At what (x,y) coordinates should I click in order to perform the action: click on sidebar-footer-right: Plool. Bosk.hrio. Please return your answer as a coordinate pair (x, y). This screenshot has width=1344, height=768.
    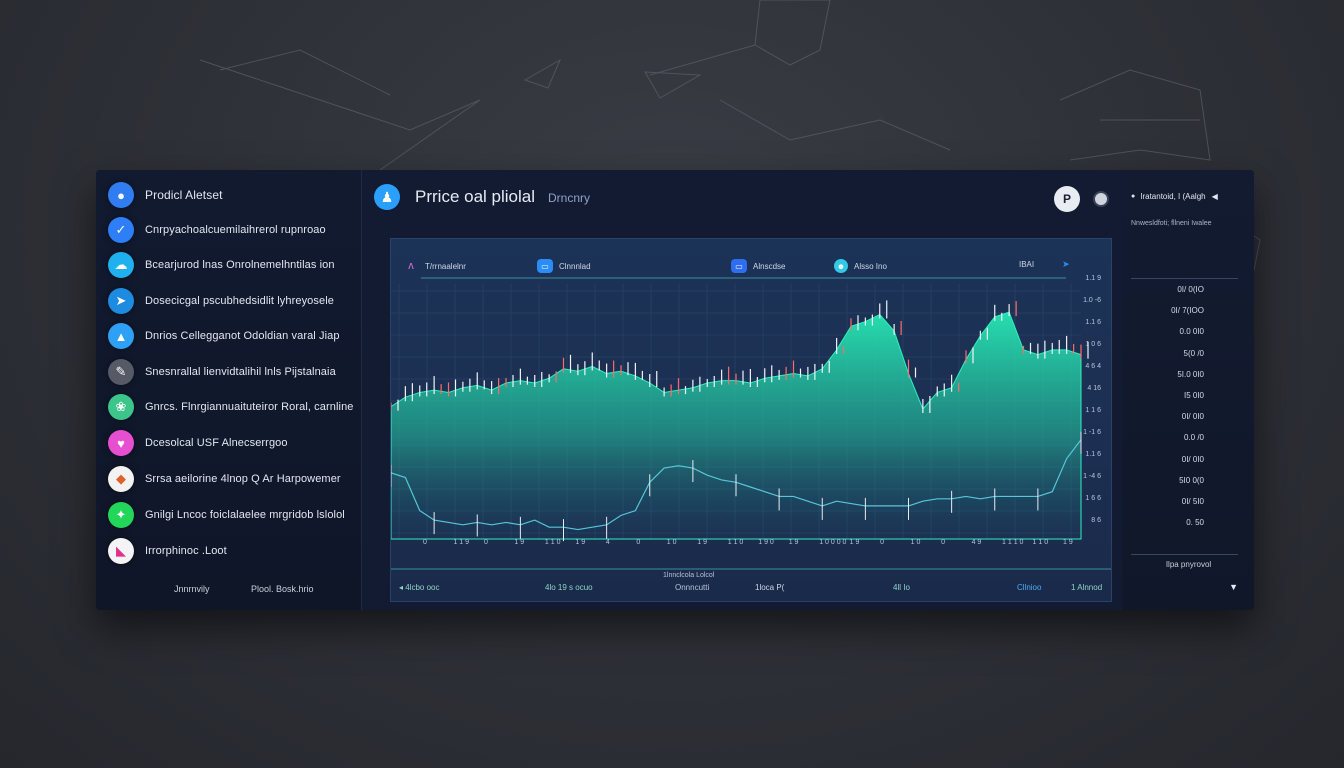
    Looking at the image, I should click on (282, 589).